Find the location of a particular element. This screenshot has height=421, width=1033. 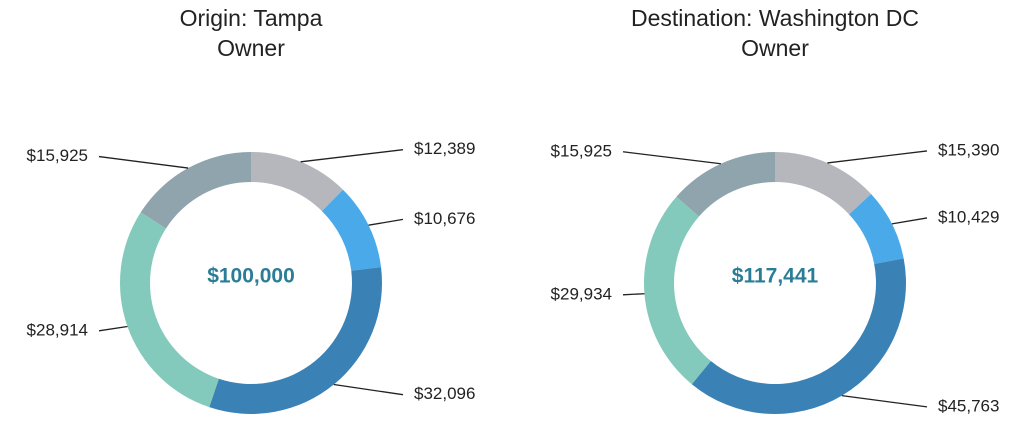

center-total: $117,441 is located at coordinates (775, 276).